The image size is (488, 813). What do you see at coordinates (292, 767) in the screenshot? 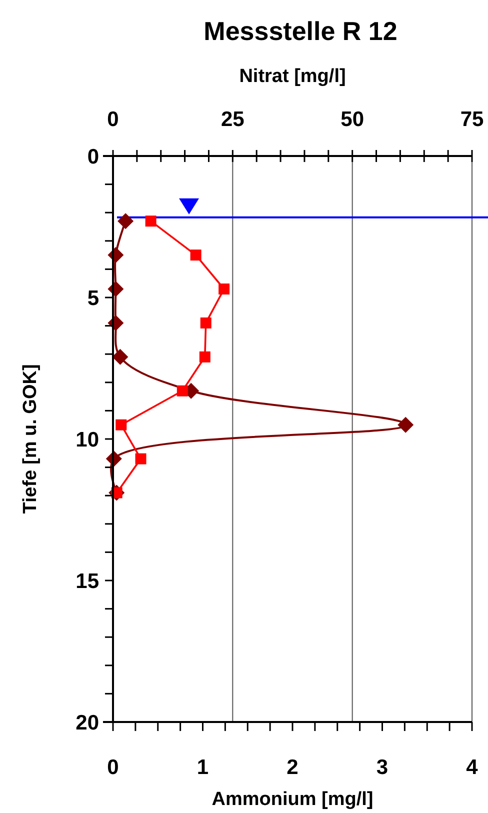
I see `x-tick-label: 2` at bounding box center [292, 767].